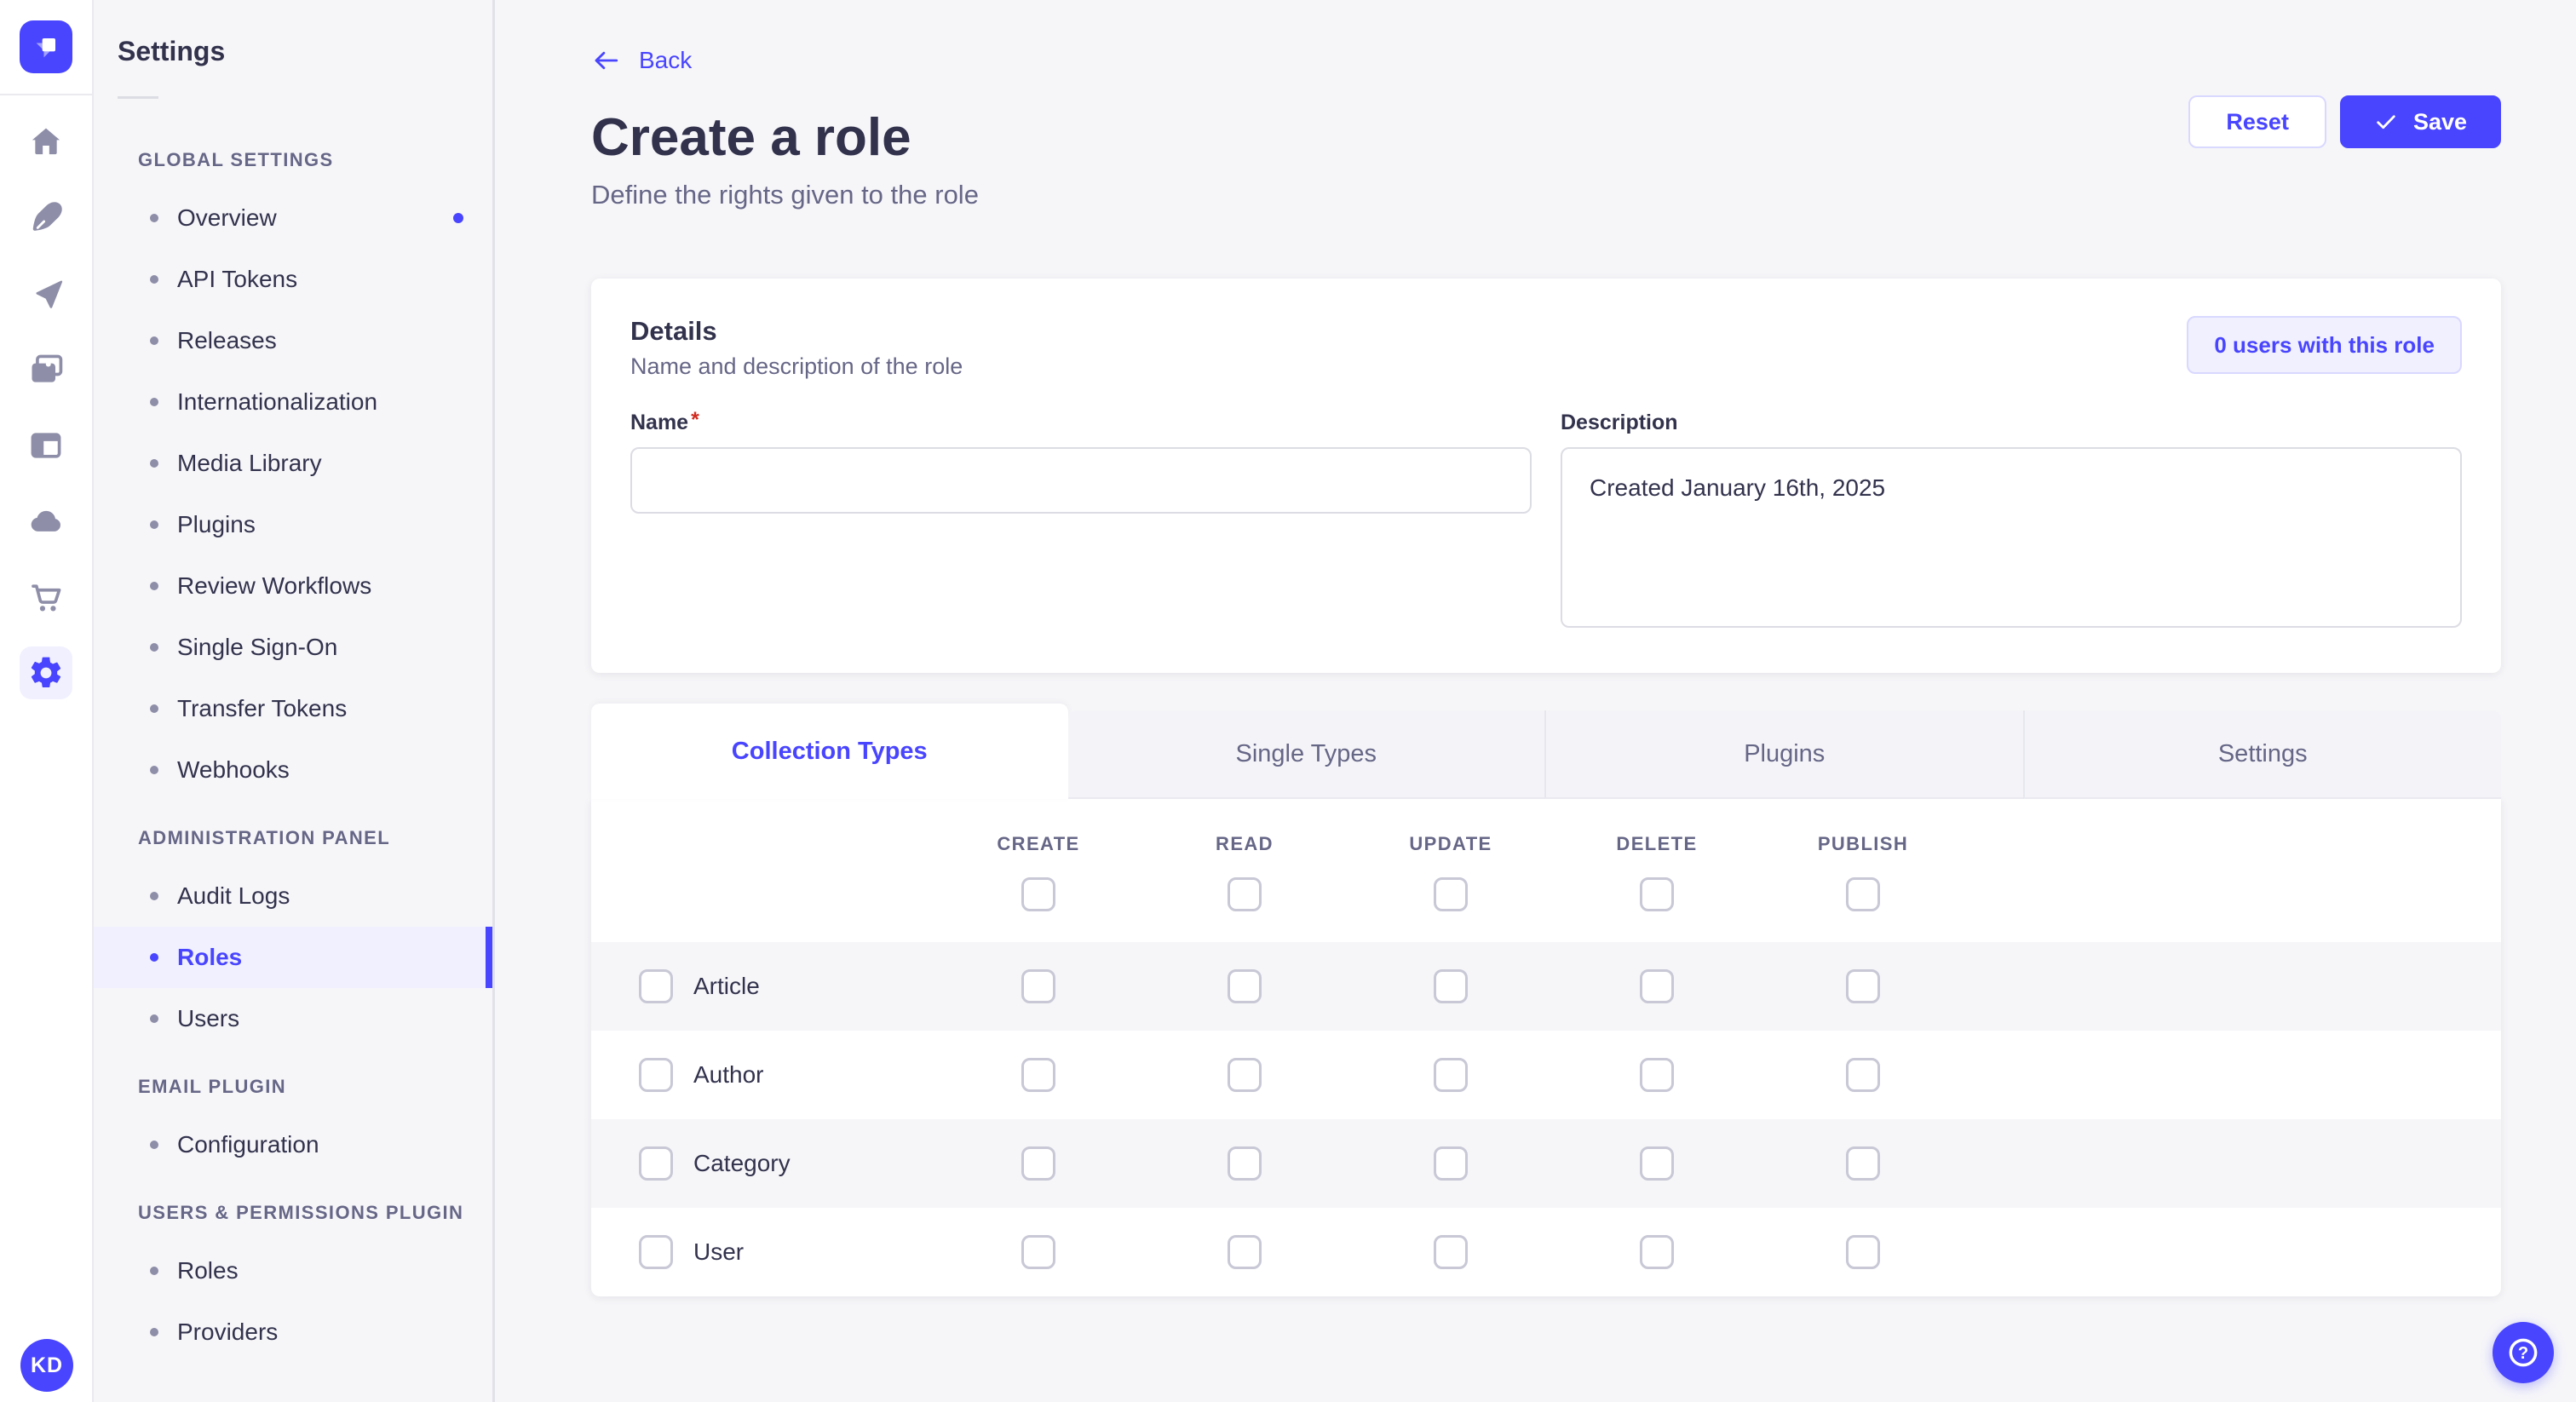  I want to click on table-row-user: User, so click(1546, 1252).